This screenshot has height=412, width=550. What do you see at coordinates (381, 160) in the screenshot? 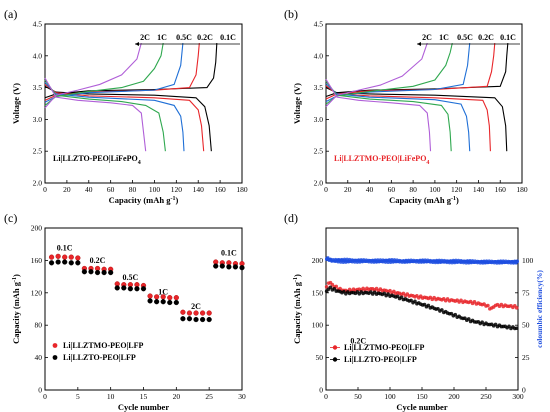
I see `panel-legend: Li|LLZTMO-PEO|LiFePO4` at bounding box center [381, 160].